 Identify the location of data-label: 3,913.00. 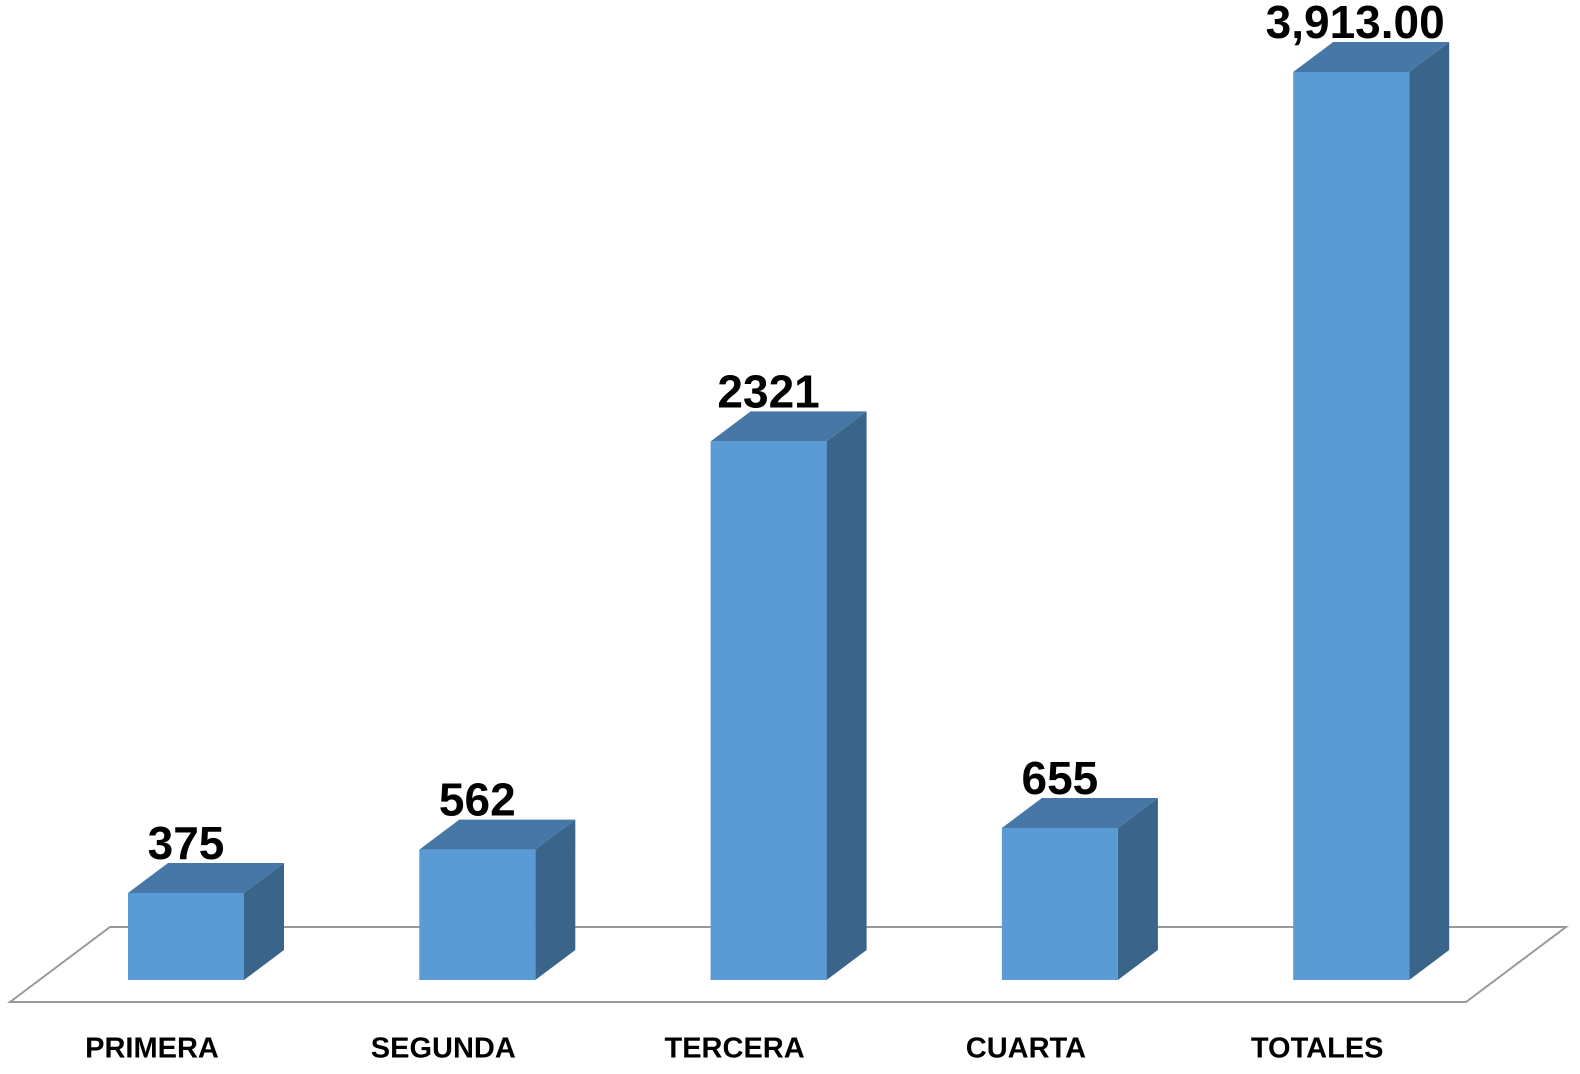
(1355, 24).